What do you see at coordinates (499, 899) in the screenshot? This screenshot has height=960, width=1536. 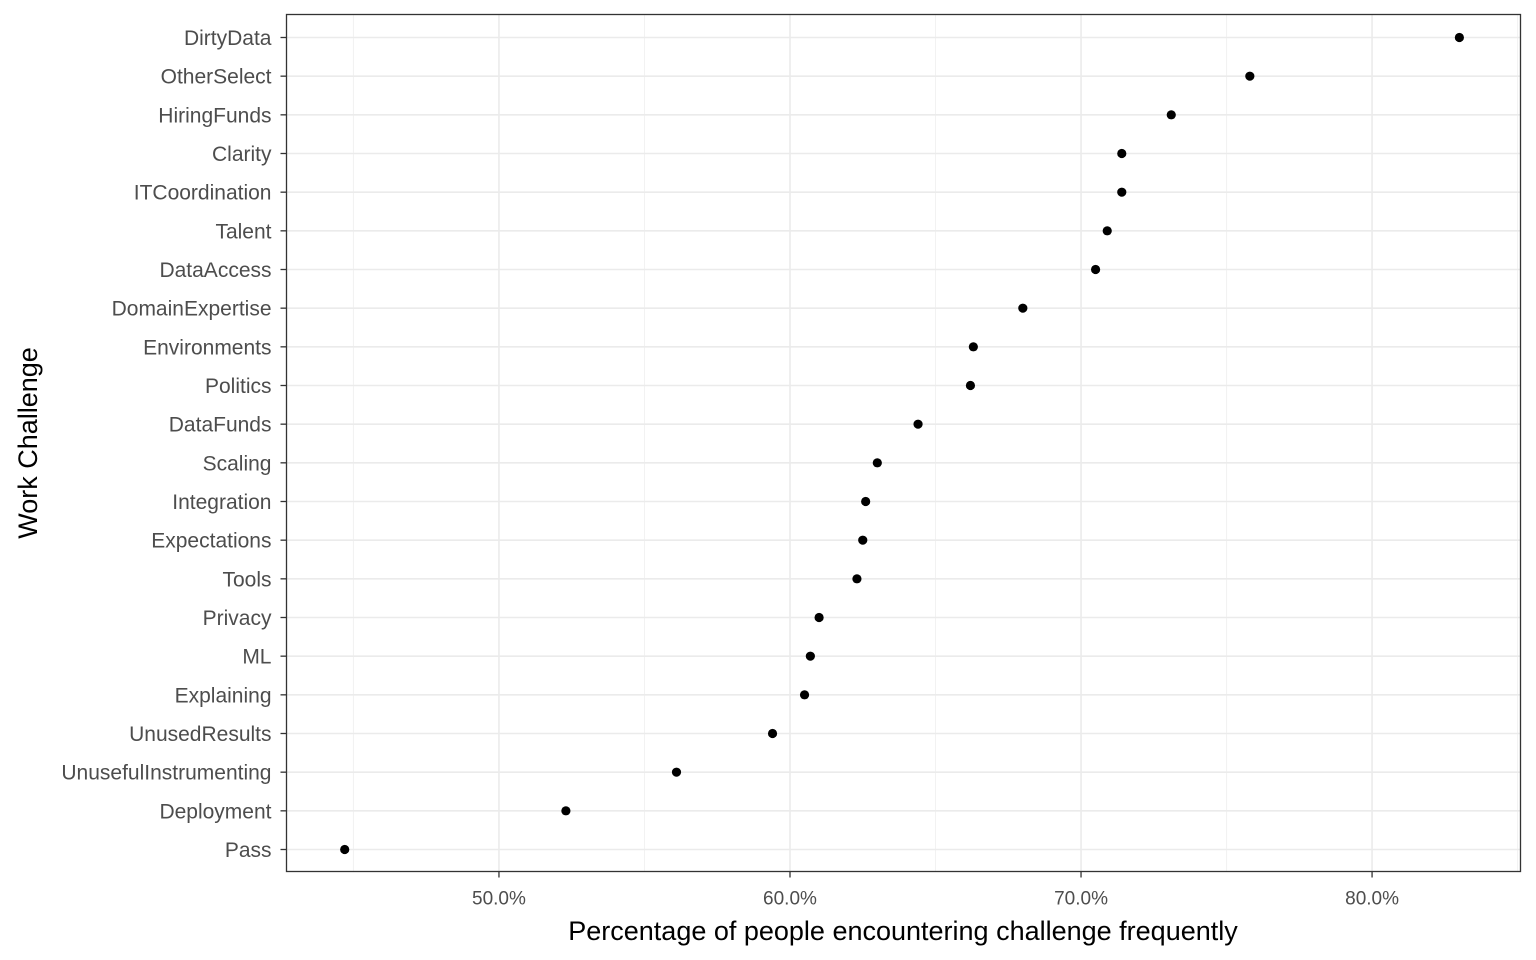 I see `x-tick-label: 50.0%` at bounding box center [499, 899].